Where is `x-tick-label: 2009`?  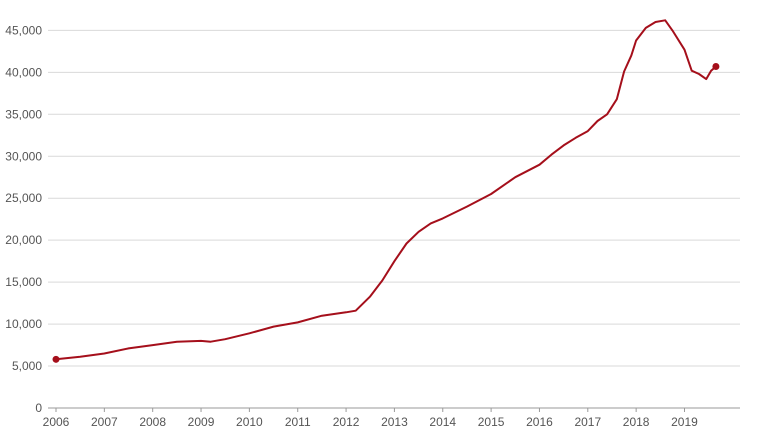
x-tick-label: 2009 is located at coordinates (201, 422).